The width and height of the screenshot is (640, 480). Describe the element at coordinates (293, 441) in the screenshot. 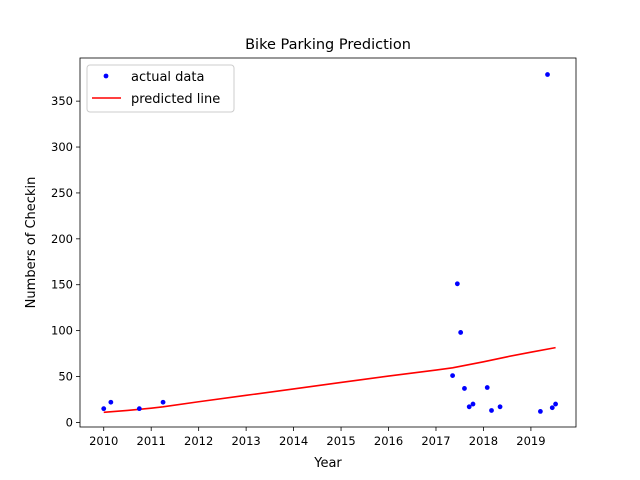

I see `x-tick-label: 2014` at that location.